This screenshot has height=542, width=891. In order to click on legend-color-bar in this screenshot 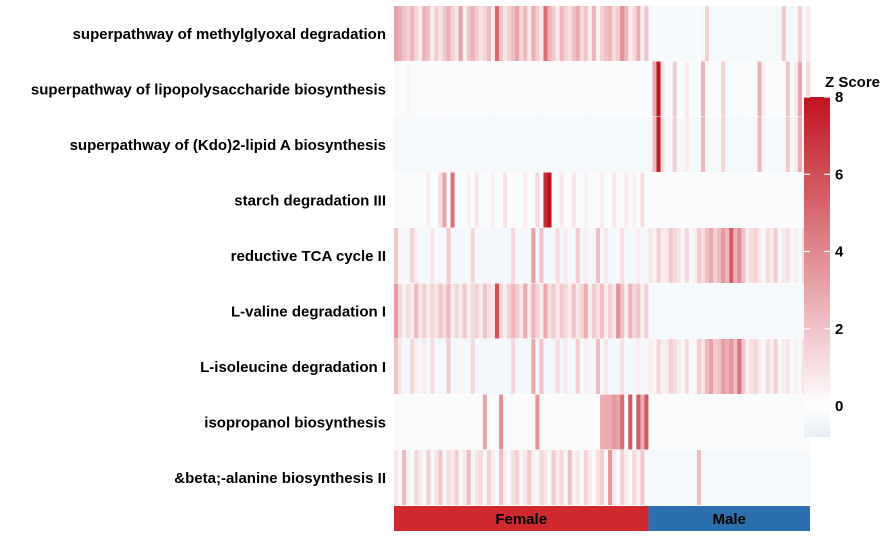, I will do `click(817, 267)`.